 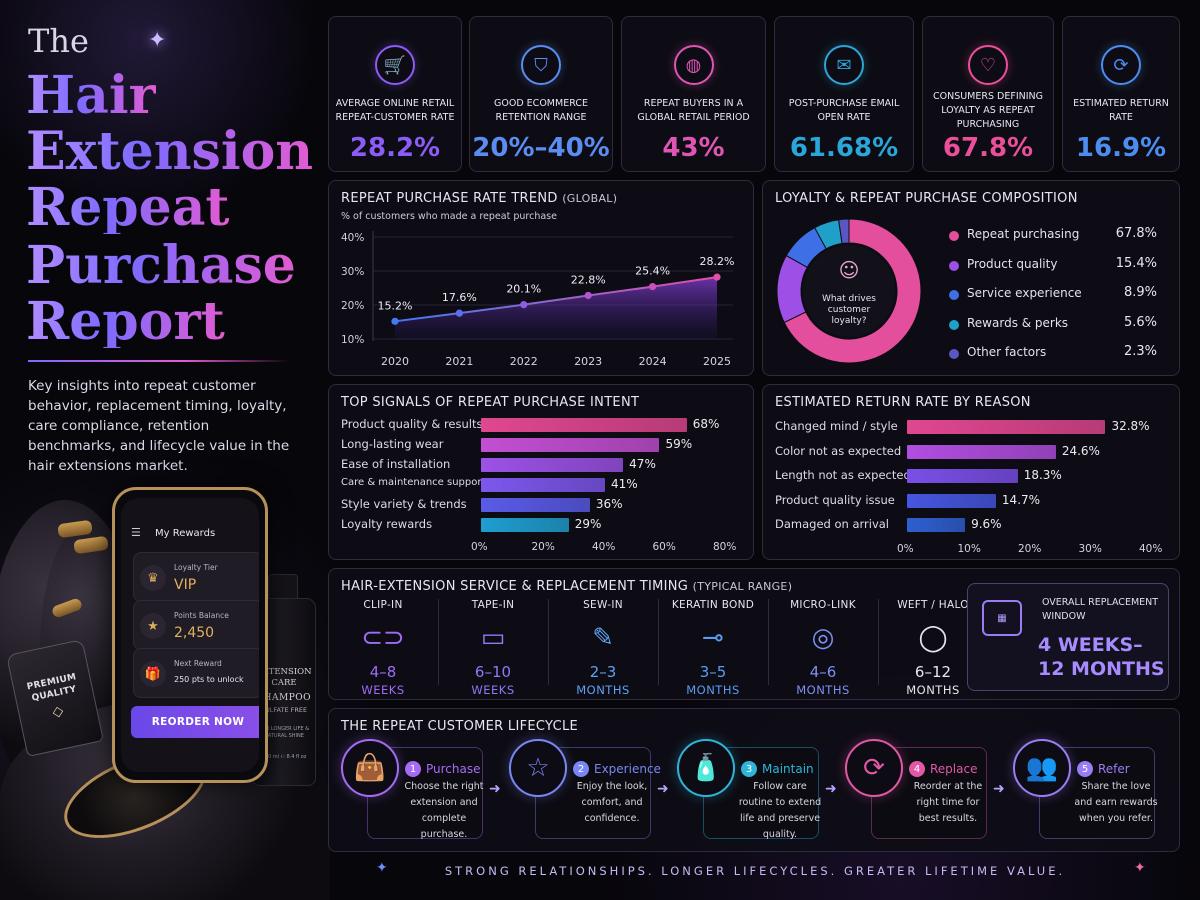 What do you see at coordinates (1042, 768) in the screenshot?
I see `people-icon: 👥` at bounding box center [1042, 768].